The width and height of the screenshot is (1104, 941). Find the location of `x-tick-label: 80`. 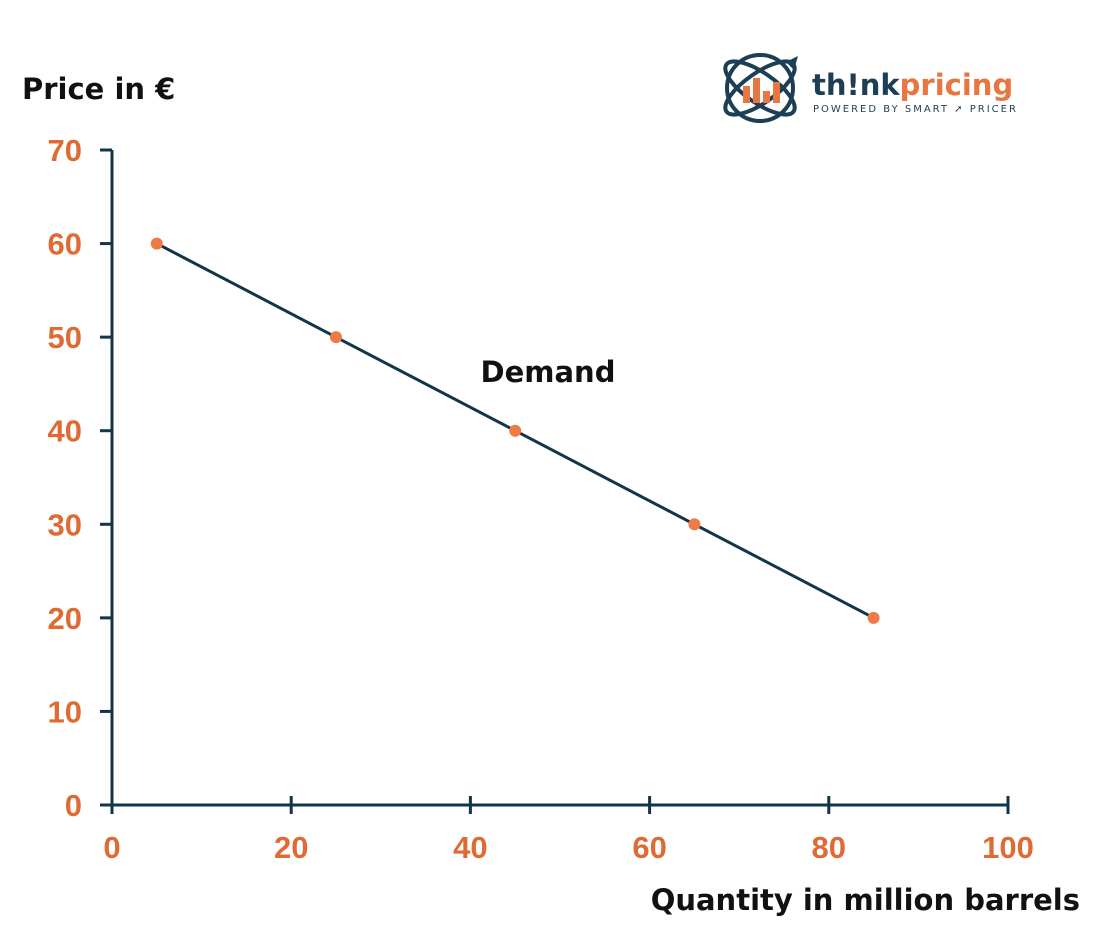

x-tick-label: 80 is located at coordinates (829, 847).